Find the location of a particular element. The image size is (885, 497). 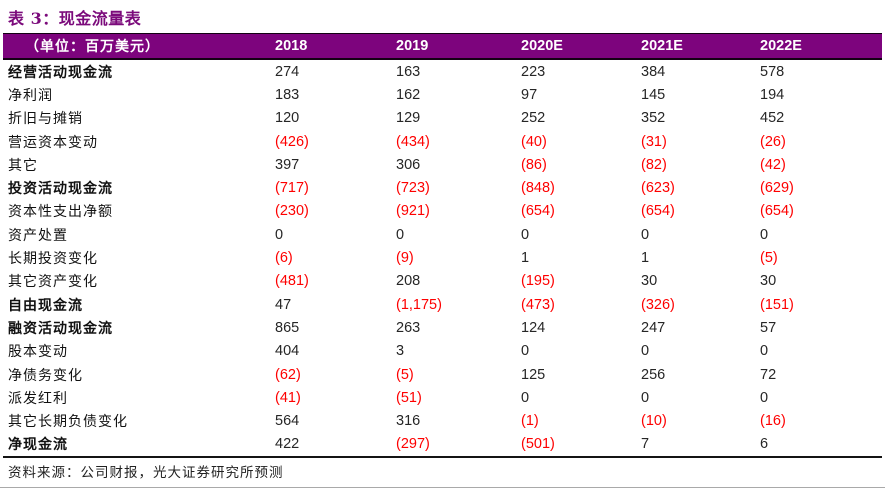

cell-value: 7 is located at coordinates (645, 444).